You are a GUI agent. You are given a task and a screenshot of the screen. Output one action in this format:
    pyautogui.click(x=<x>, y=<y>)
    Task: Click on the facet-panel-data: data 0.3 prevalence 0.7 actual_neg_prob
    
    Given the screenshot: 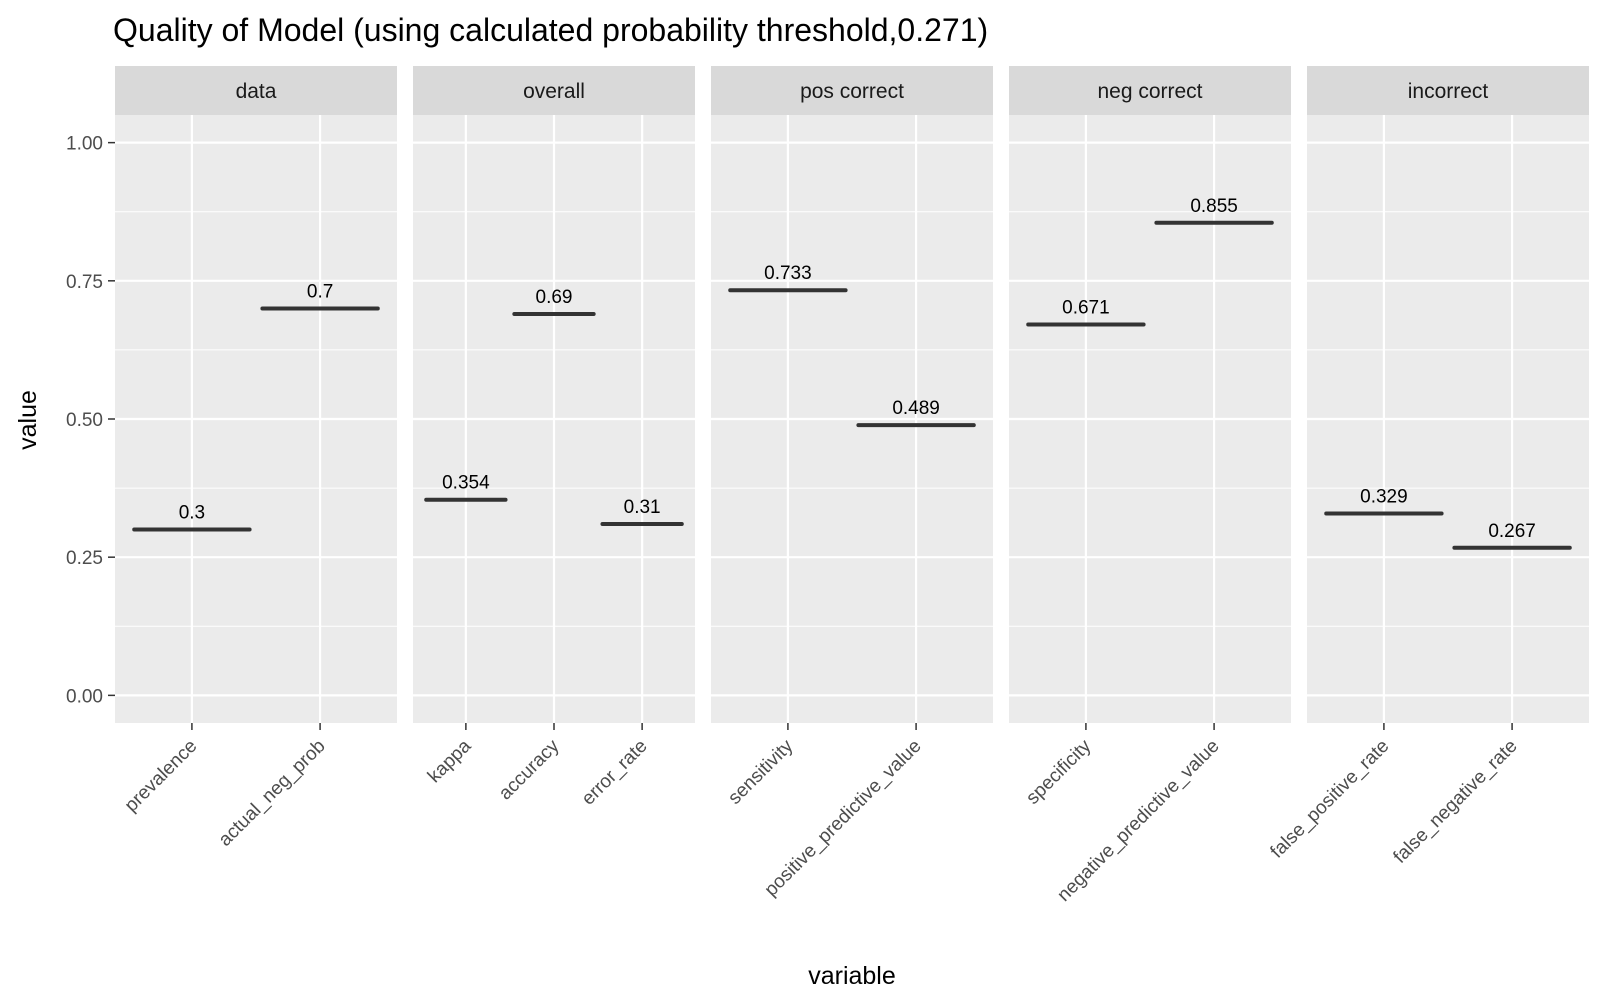 What is the action you would take?
    pyautogui.click(x=256, y=458)
    